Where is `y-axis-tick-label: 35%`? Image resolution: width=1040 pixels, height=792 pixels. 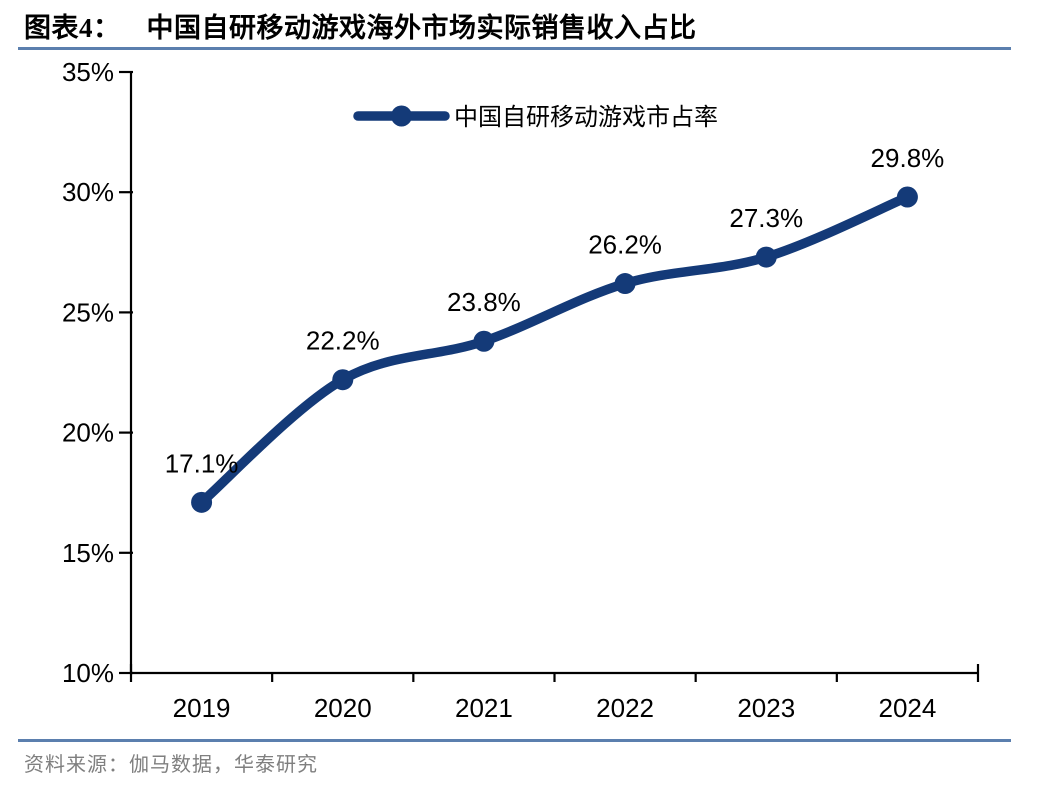
y-axis-tick-label: 35% is located at coordinates (88, 72).